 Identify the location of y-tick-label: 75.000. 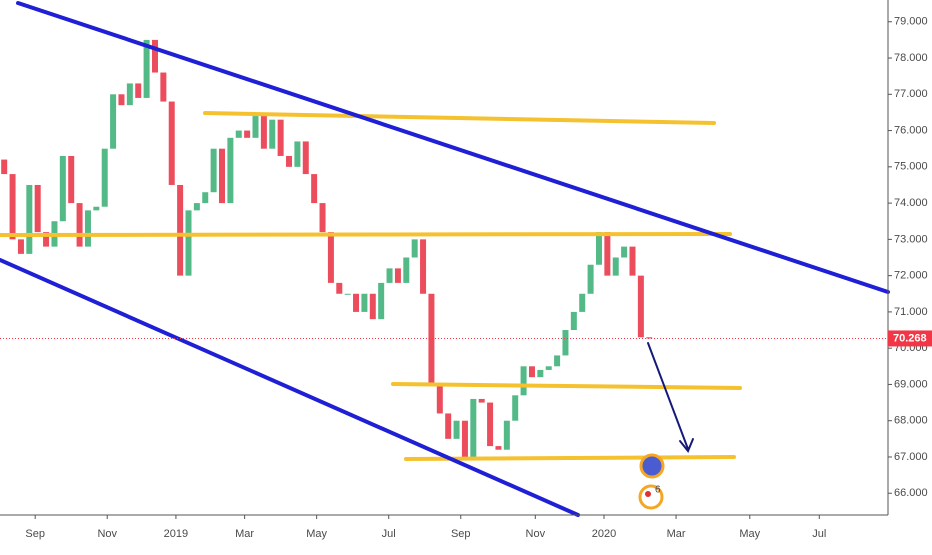
(911, 167).